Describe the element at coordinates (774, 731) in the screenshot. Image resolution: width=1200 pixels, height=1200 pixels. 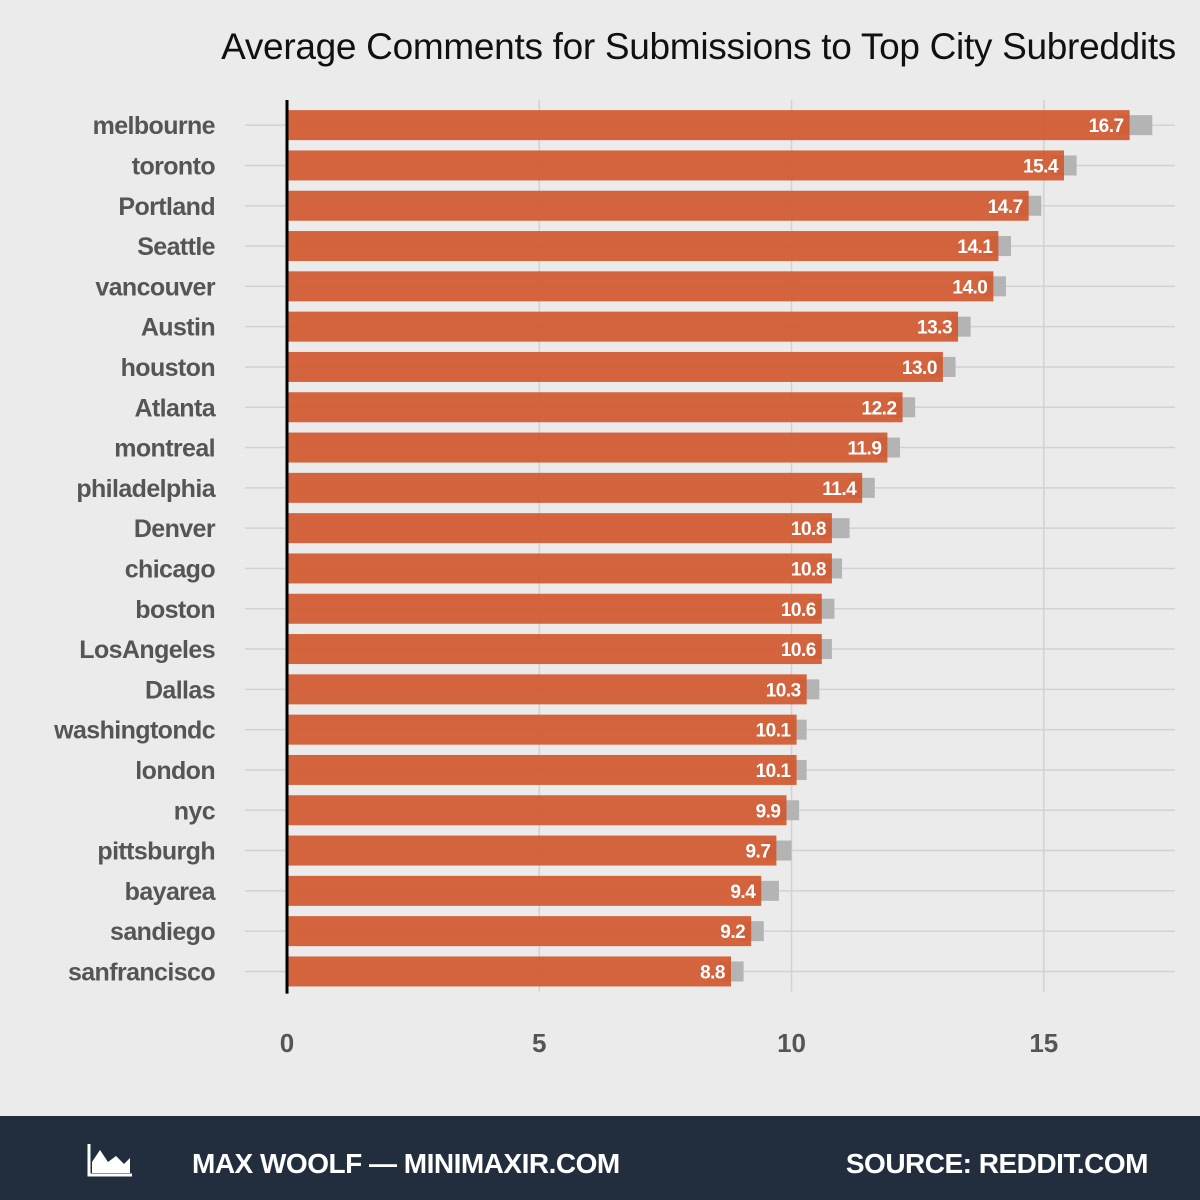
I see `bar-value-label-15: 10.1` at that location.